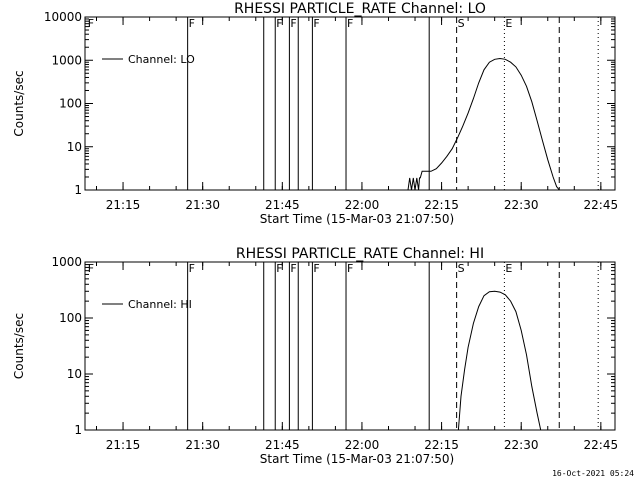 This screenshot has height=480, width=640. What do you see at coordinates (593, 473) in the screenshot?
I see `footer-timestamp: 16-Oct-2021 05:24` at bounding box center [593, 473].